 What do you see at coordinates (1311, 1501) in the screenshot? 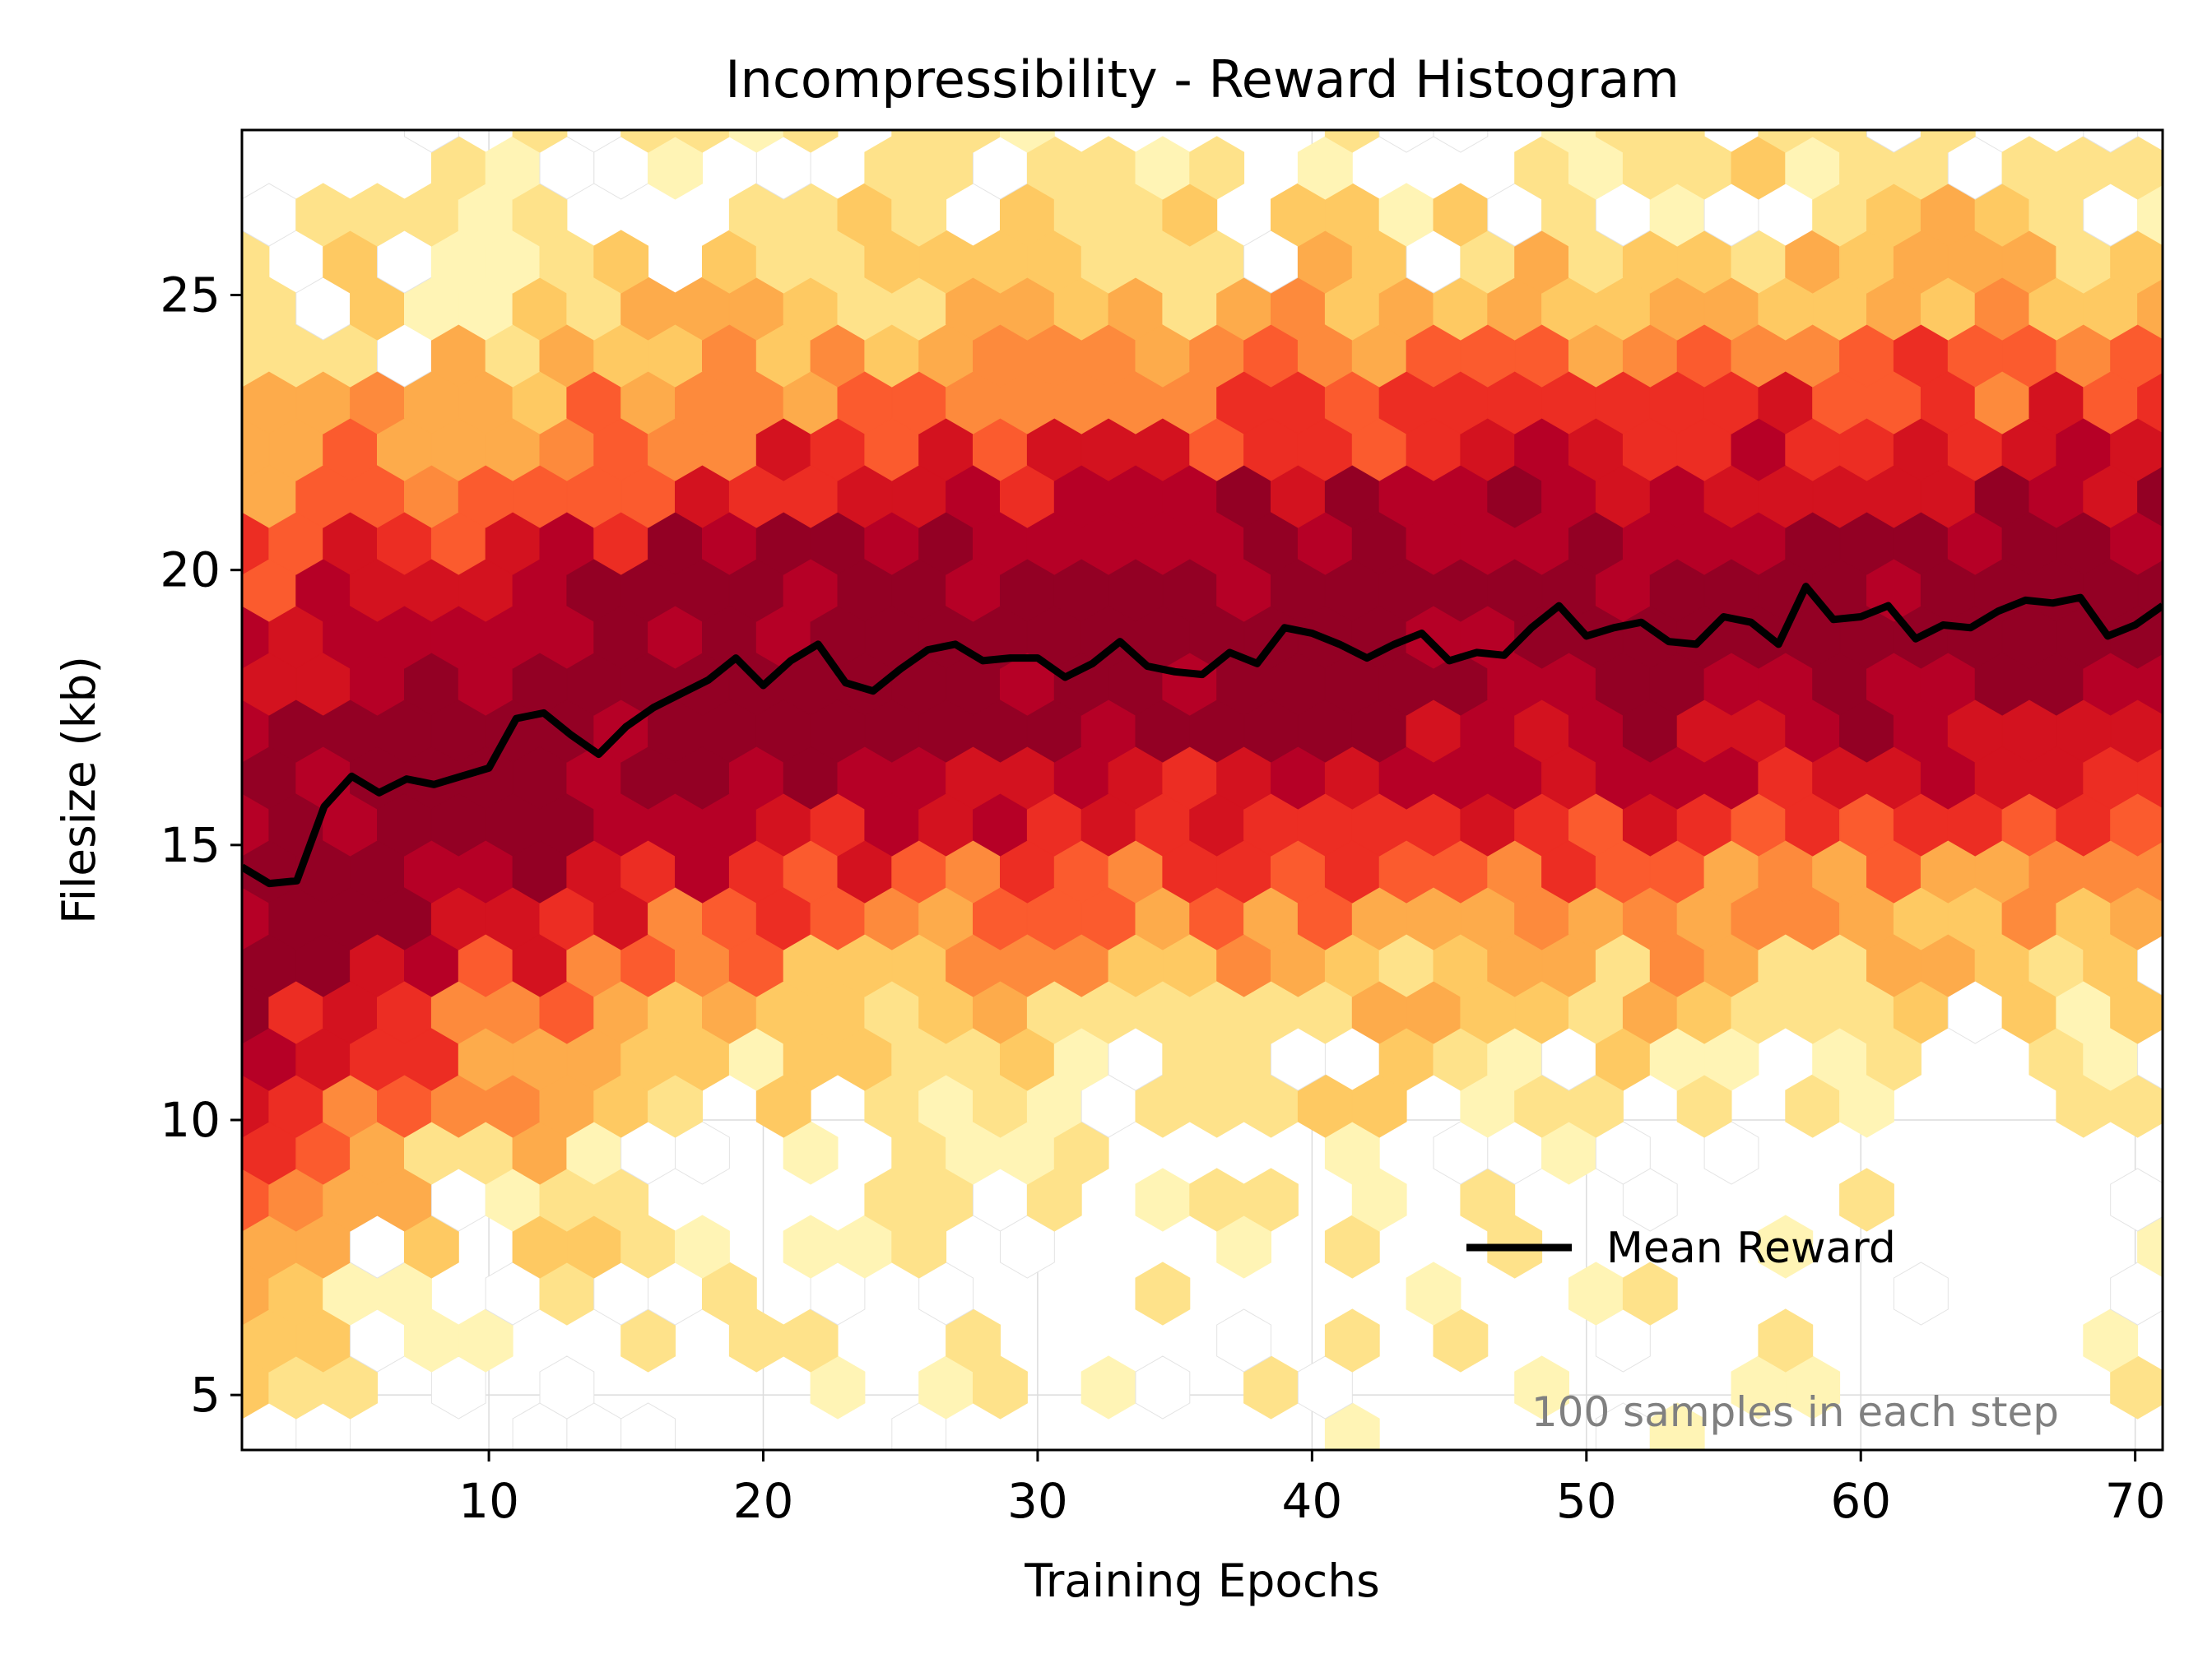
I see `x-tick-label: 40` at bounding box center [1311, 1501].